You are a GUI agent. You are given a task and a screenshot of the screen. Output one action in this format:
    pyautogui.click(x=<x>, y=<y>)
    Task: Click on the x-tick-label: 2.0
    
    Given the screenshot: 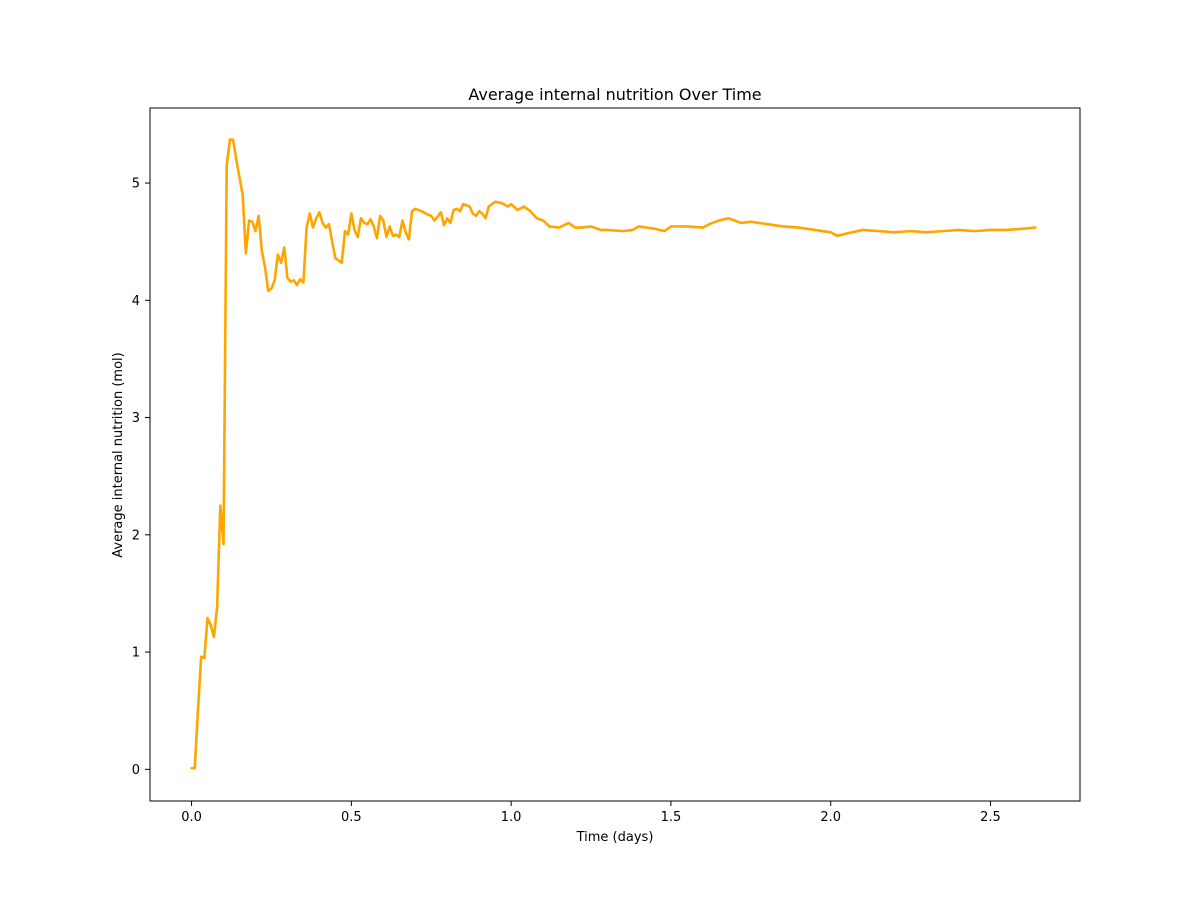 What is the action you would take?
    pyautogui.click(x=830, y=817)
    